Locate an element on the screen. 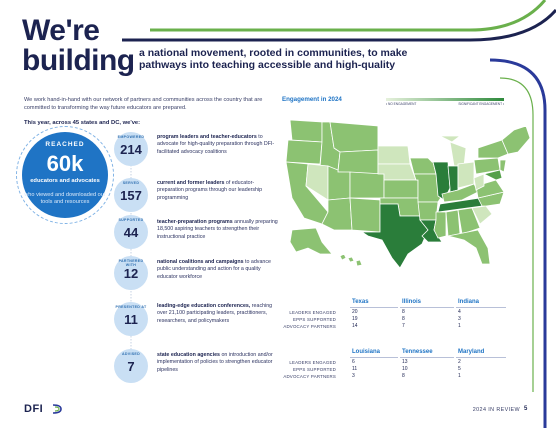 This screenshot has height=428, width=556. state-ar is located at coordinates (428, 211).